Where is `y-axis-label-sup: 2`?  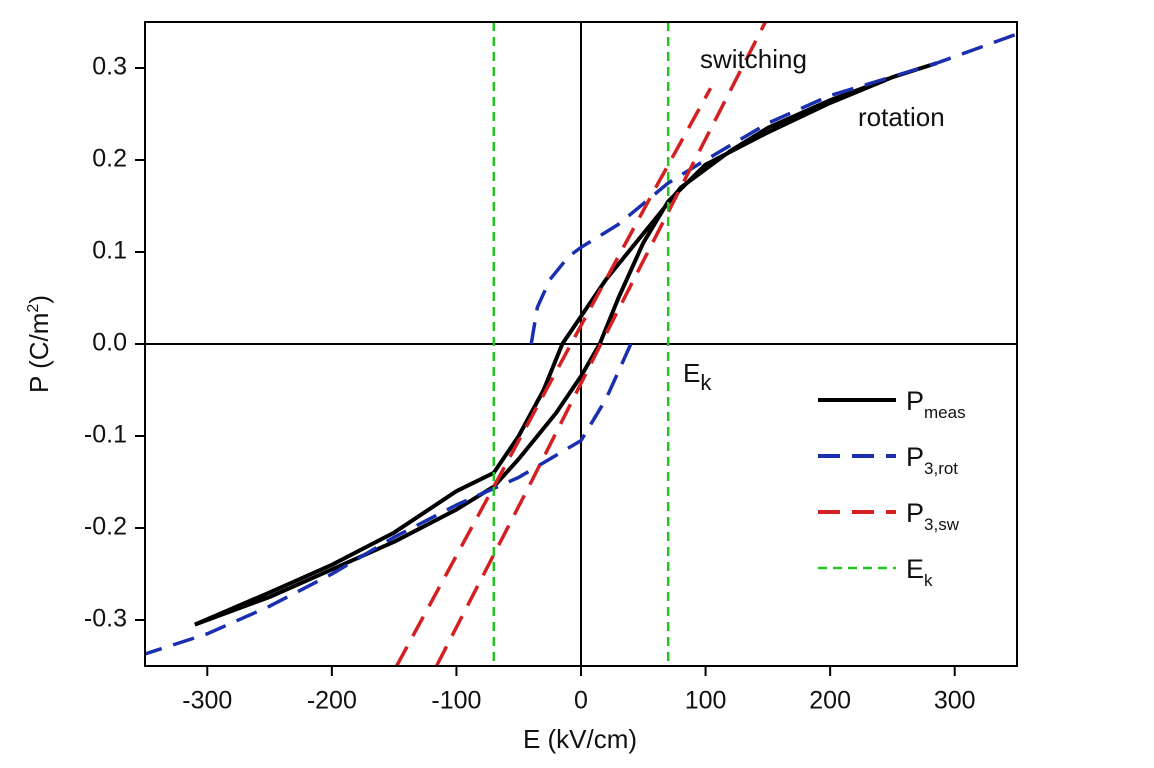 y-axis-label-sup: 2 is located at coordinates (33, 308).